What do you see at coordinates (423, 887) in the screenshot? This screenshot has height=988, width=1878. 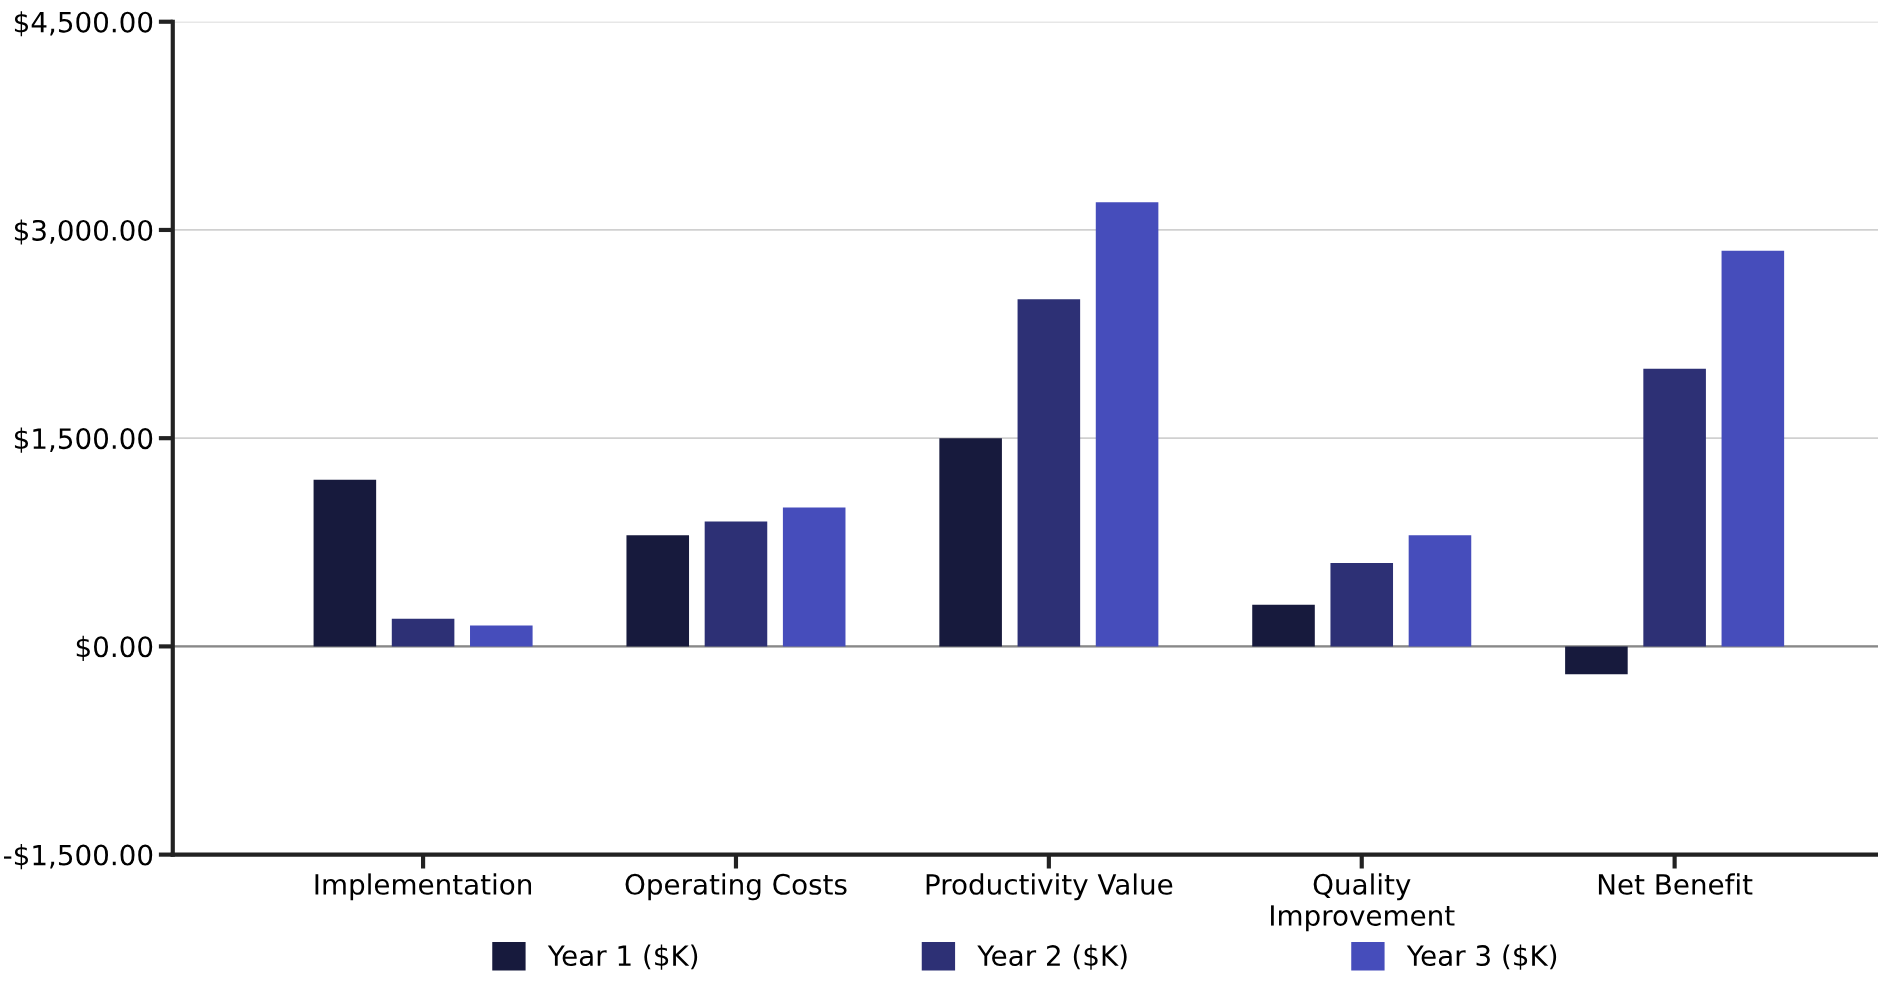 I see `x-tick-label: Implementation` at bounding box center [423, 887].